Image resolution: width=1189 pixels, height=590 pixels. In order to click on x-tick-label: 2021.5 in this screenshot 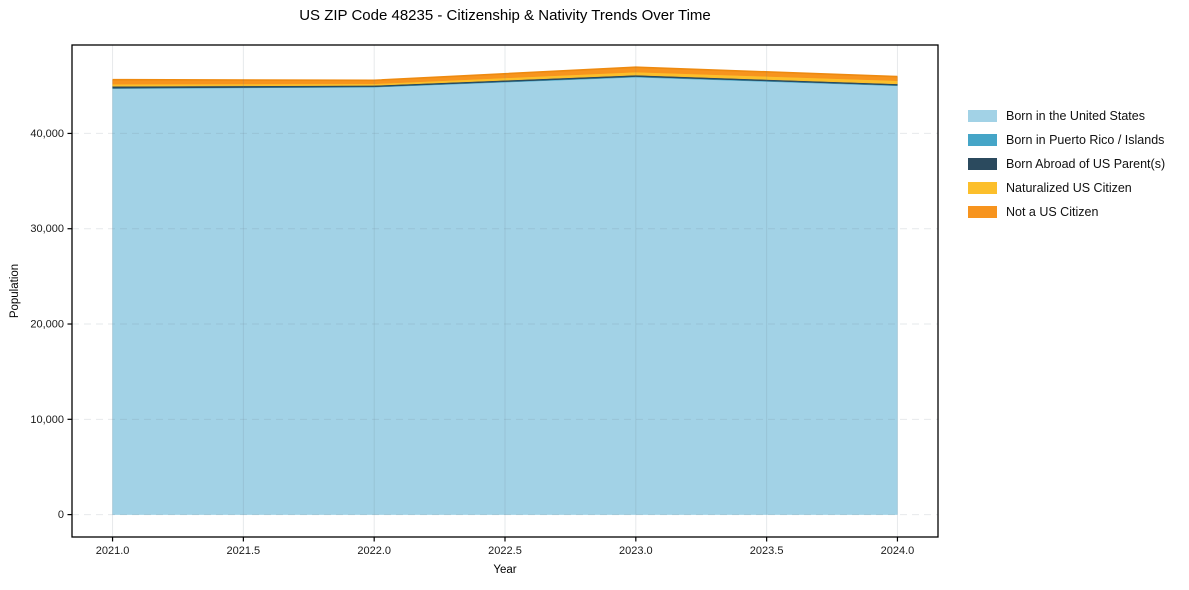, I will do `click(244, 551)`.